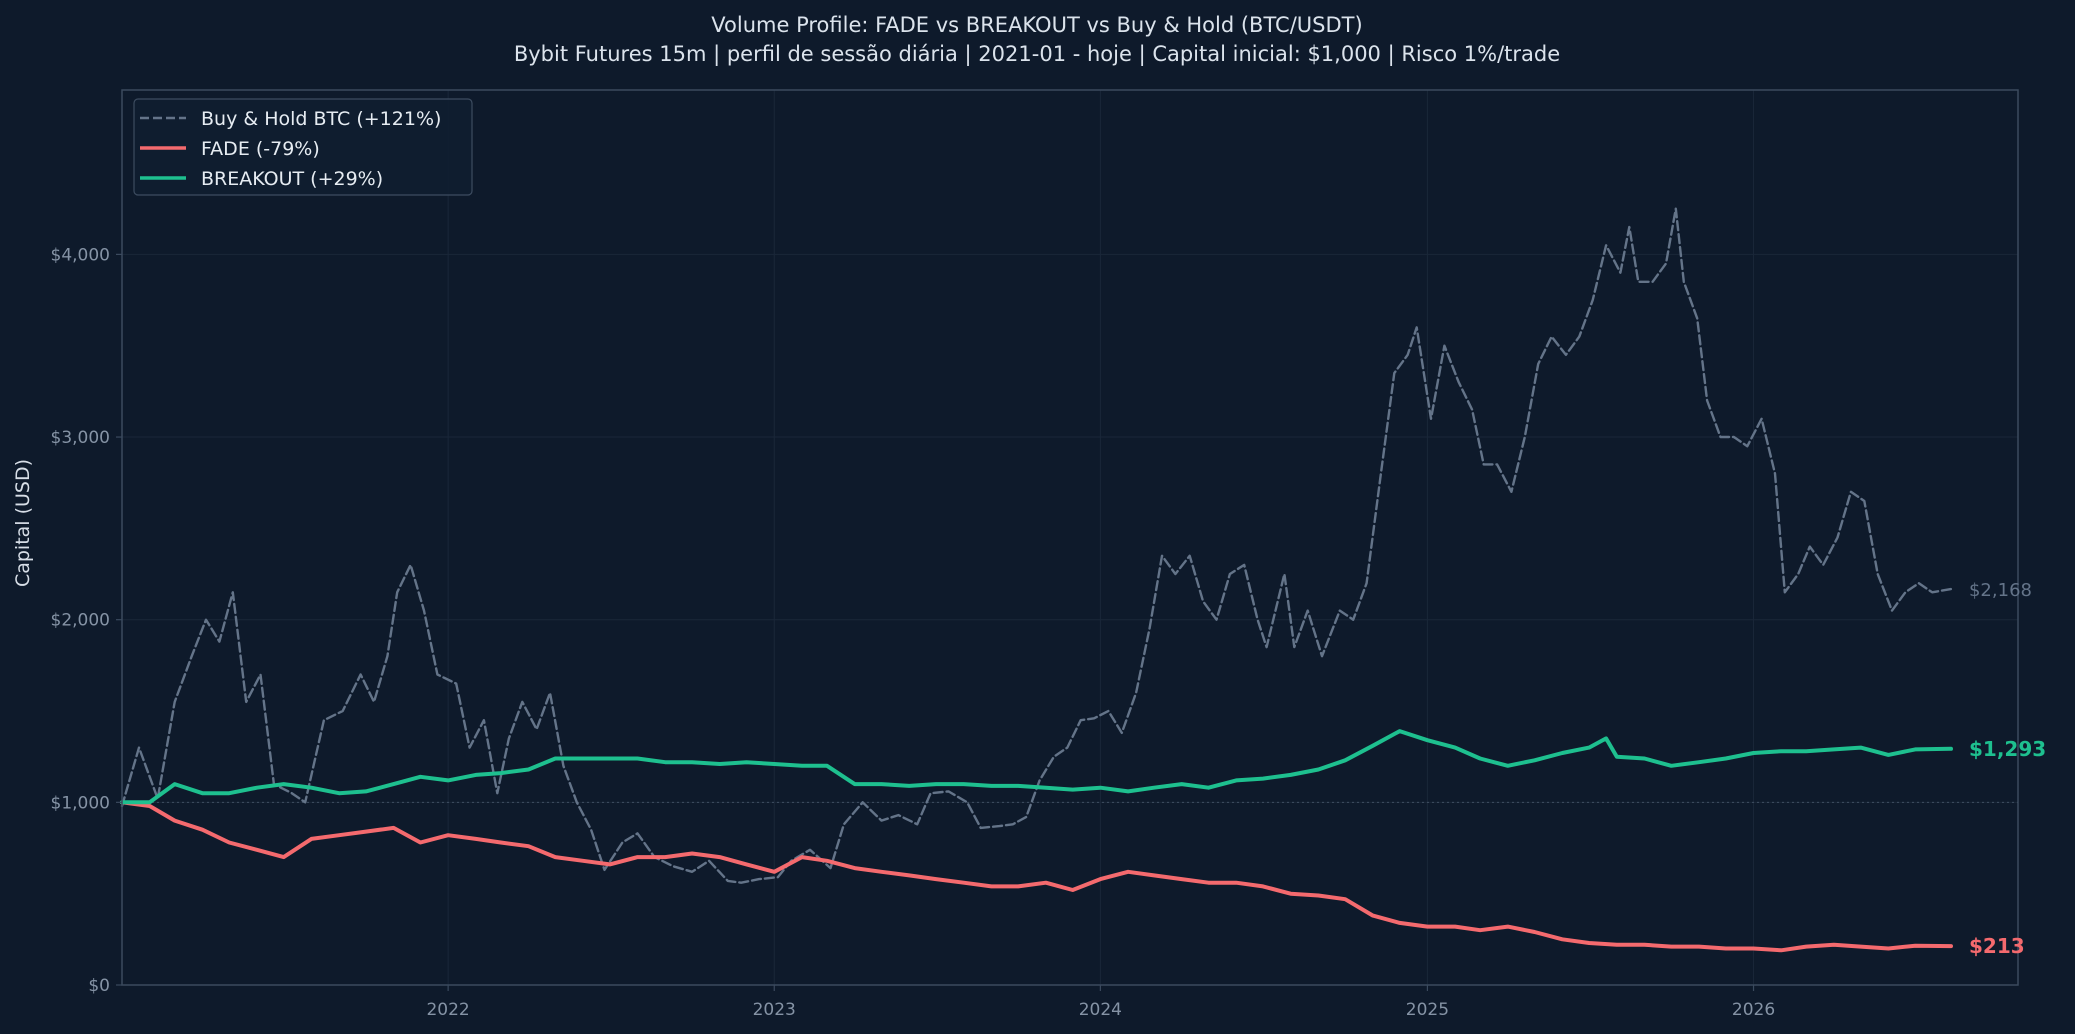  What do you see at coordinates (99, 986) in the screenshot?
I see `y-tick-label: $0` at bounding box center [99, 986].